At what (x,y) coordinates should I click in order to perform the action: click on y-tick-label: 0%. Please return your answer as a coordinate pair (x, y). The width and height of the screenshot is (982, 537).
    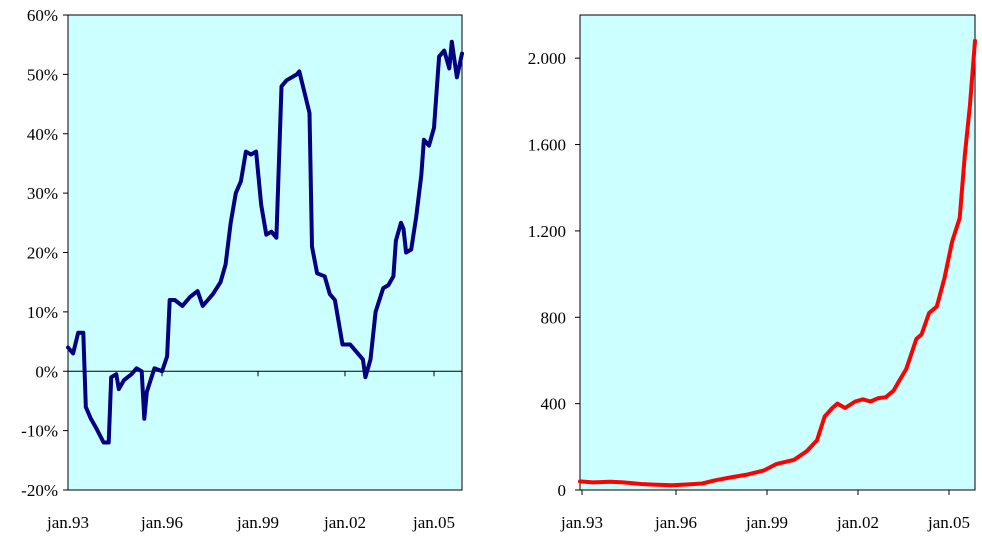
    Looking at the image, I should click on (46, 371).